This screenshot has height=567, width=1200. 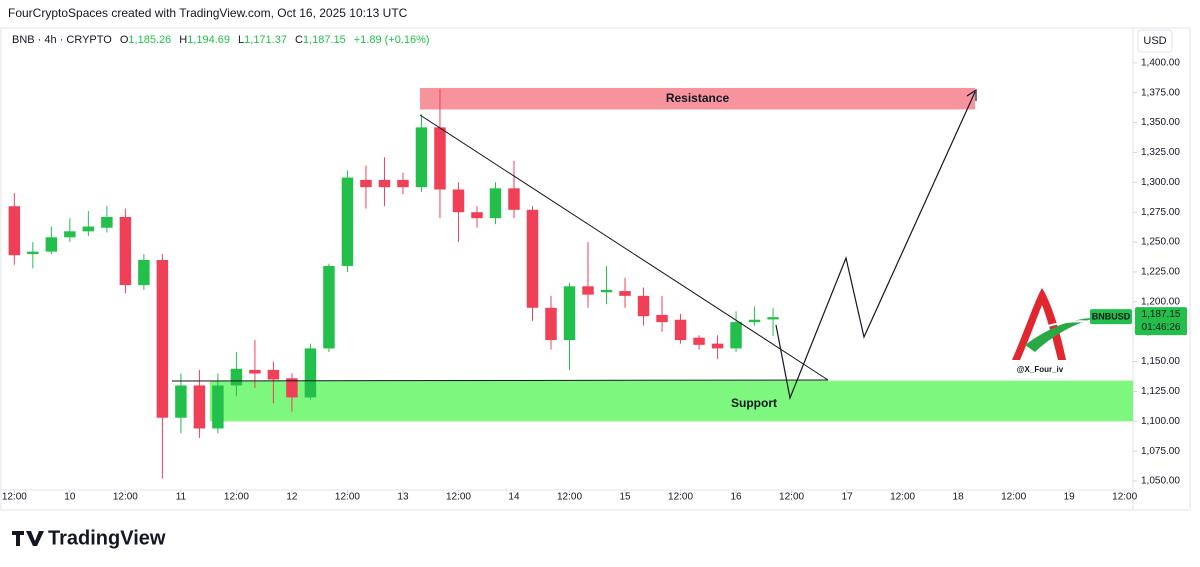 What do you see at coordinates (70, 497) in the screenshot?
I see `x-tick-label: 10` at bounding box center [70, 497].